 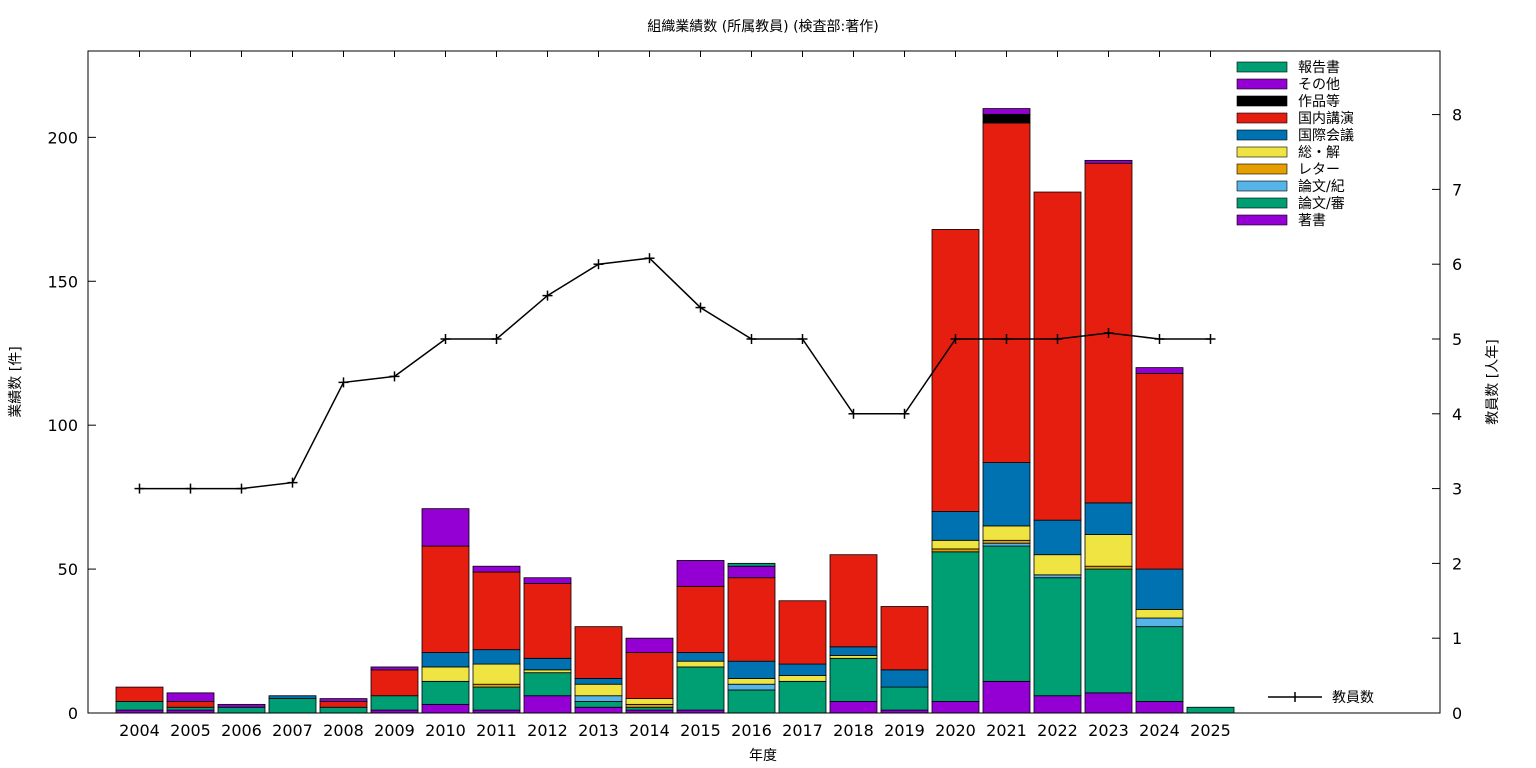 I want to click on y2-axis-ticks: 0 1 2 3 4 5 6 7 8, so click(x=1447, y=414).